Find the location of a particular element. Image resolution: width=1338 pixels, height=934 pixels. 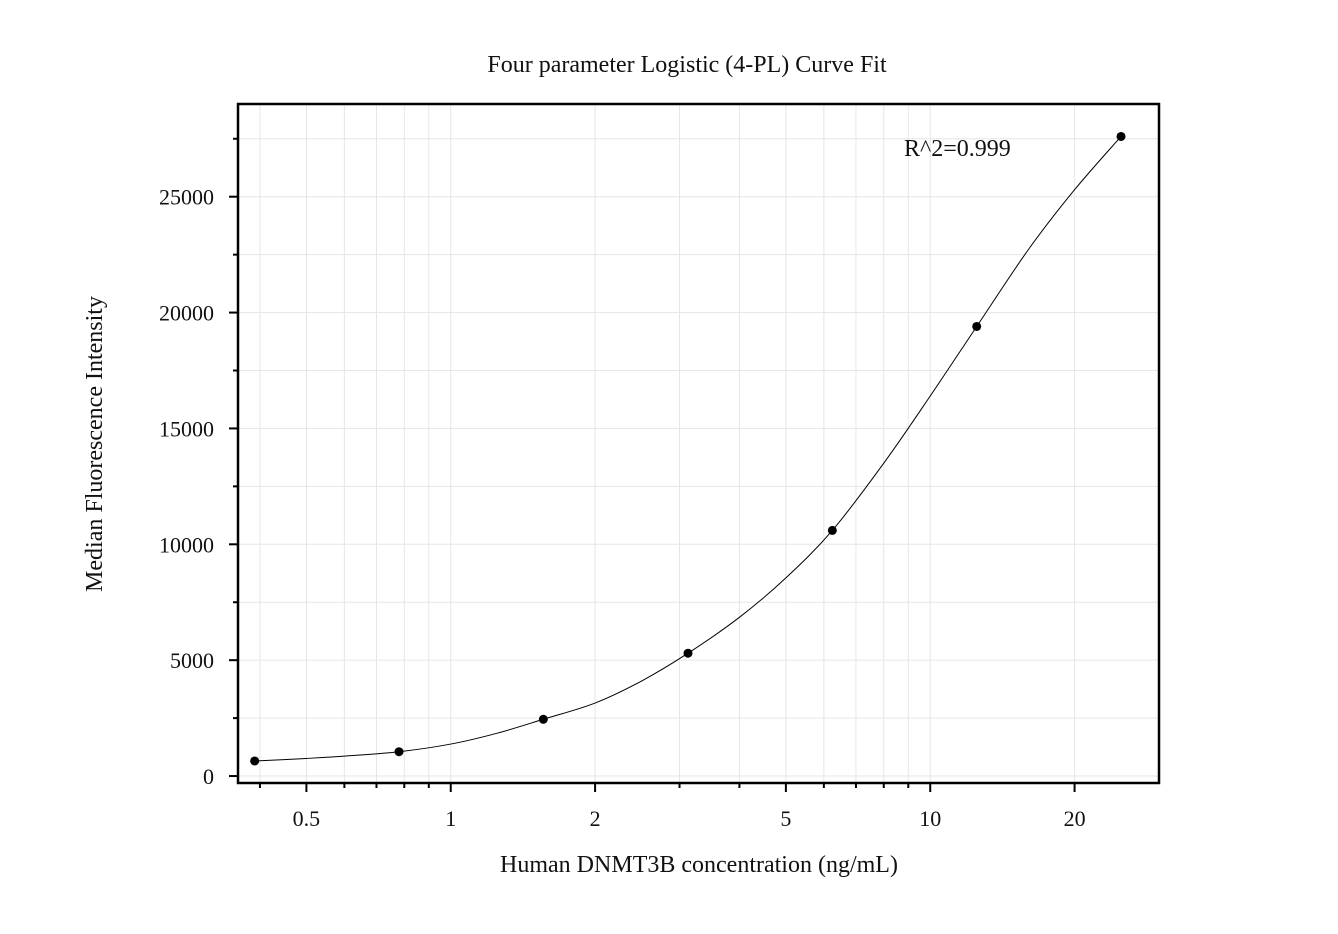

y-tick-label: 0 is located at coordinates (208, 776).